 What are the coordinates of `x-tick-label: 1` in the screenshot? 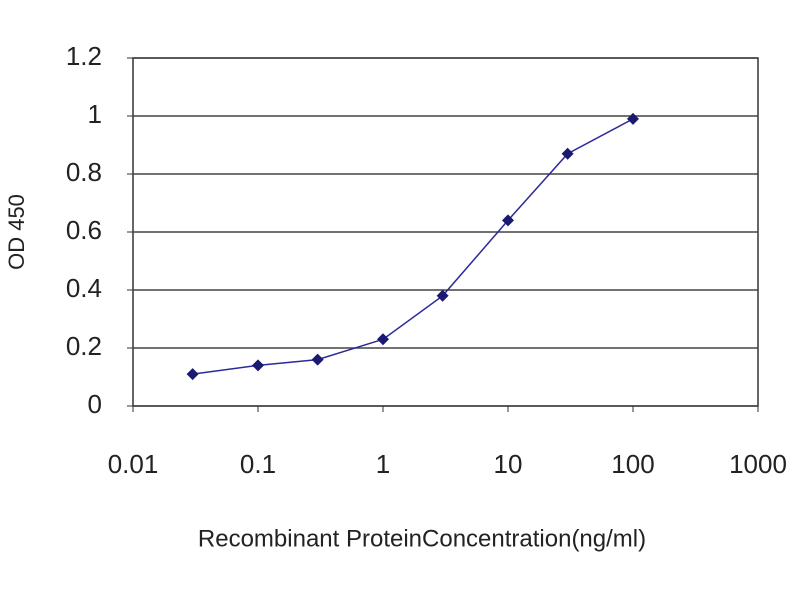 It's located at (383, 464).